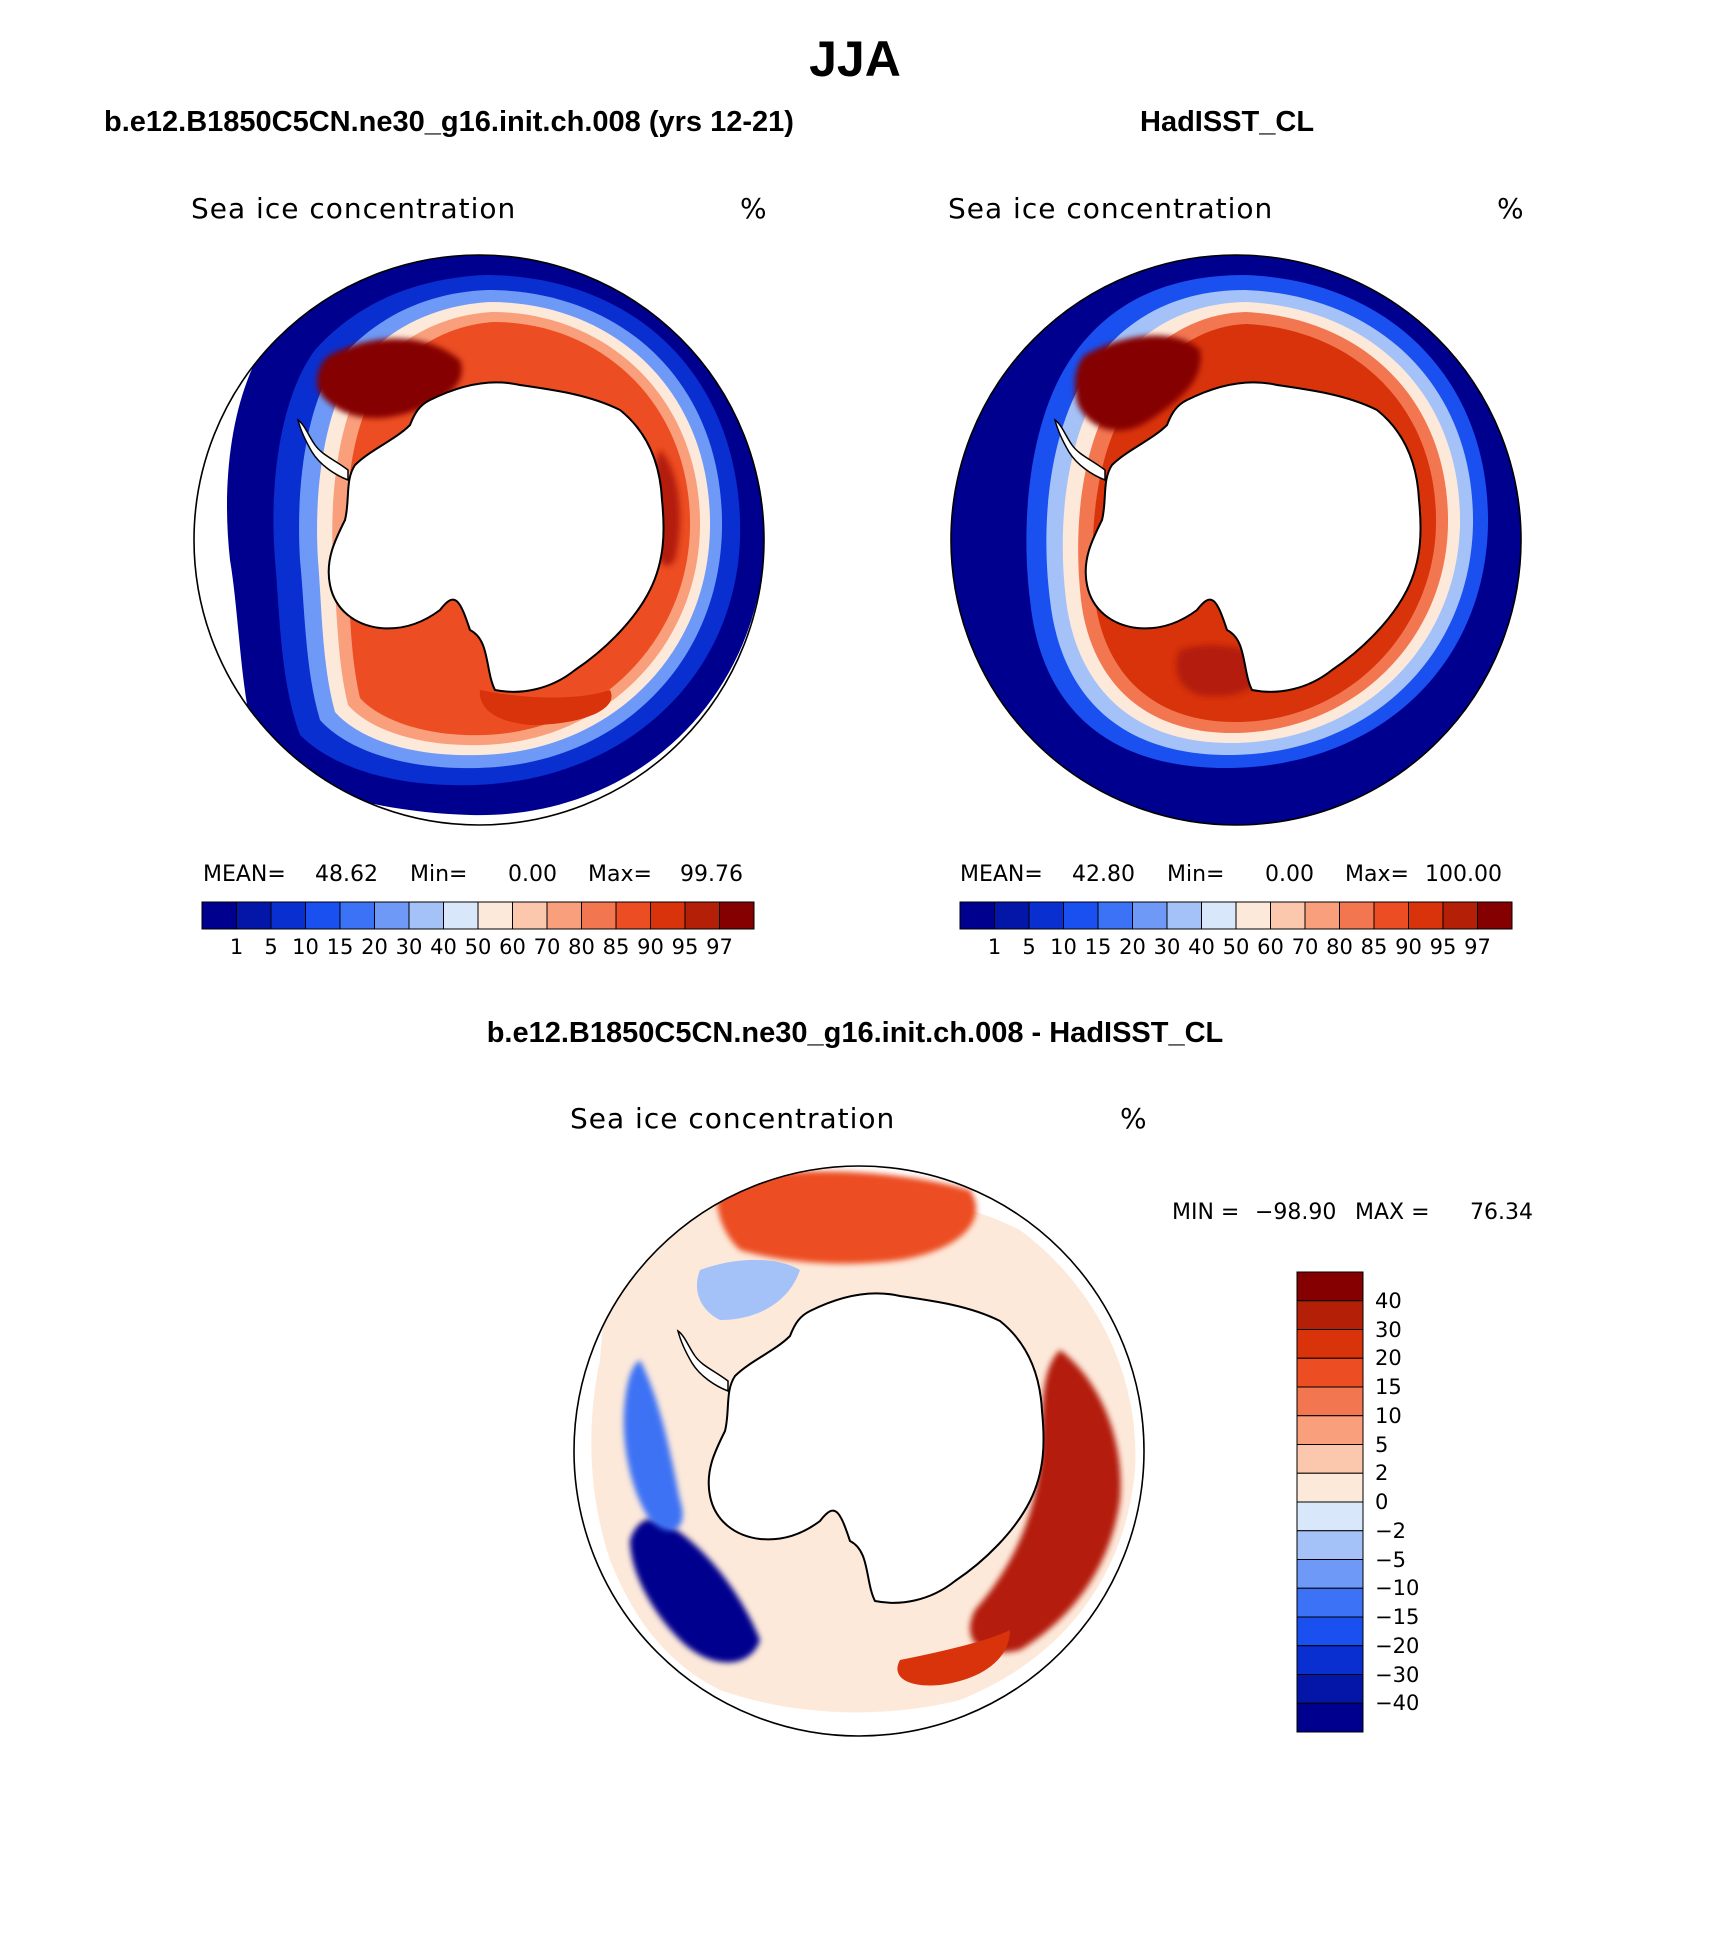  I want to click on panel-3-max-value: 76.34, so click(1501, 1212).